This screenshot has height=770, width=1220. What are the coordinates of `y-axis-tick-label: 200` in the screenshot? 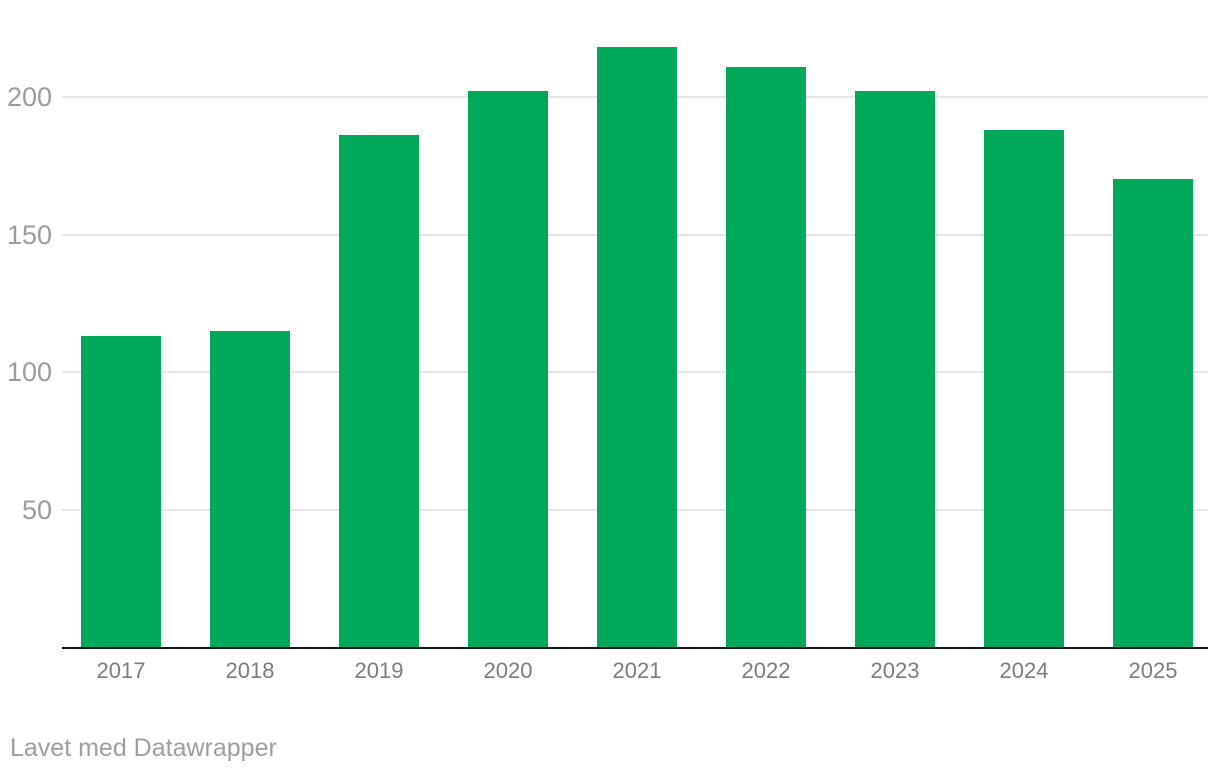 It's located at (29, 97).